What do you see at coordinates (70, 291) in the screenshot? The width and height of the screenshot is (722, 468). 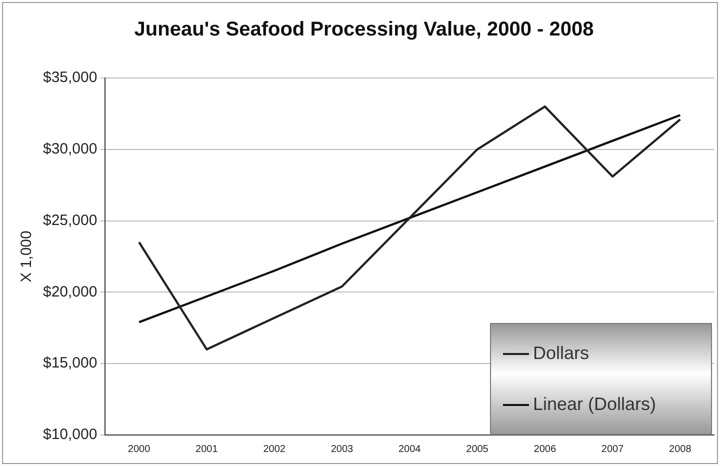 I see `y-tick-label: $20,000` at bounding box center [70, 291].